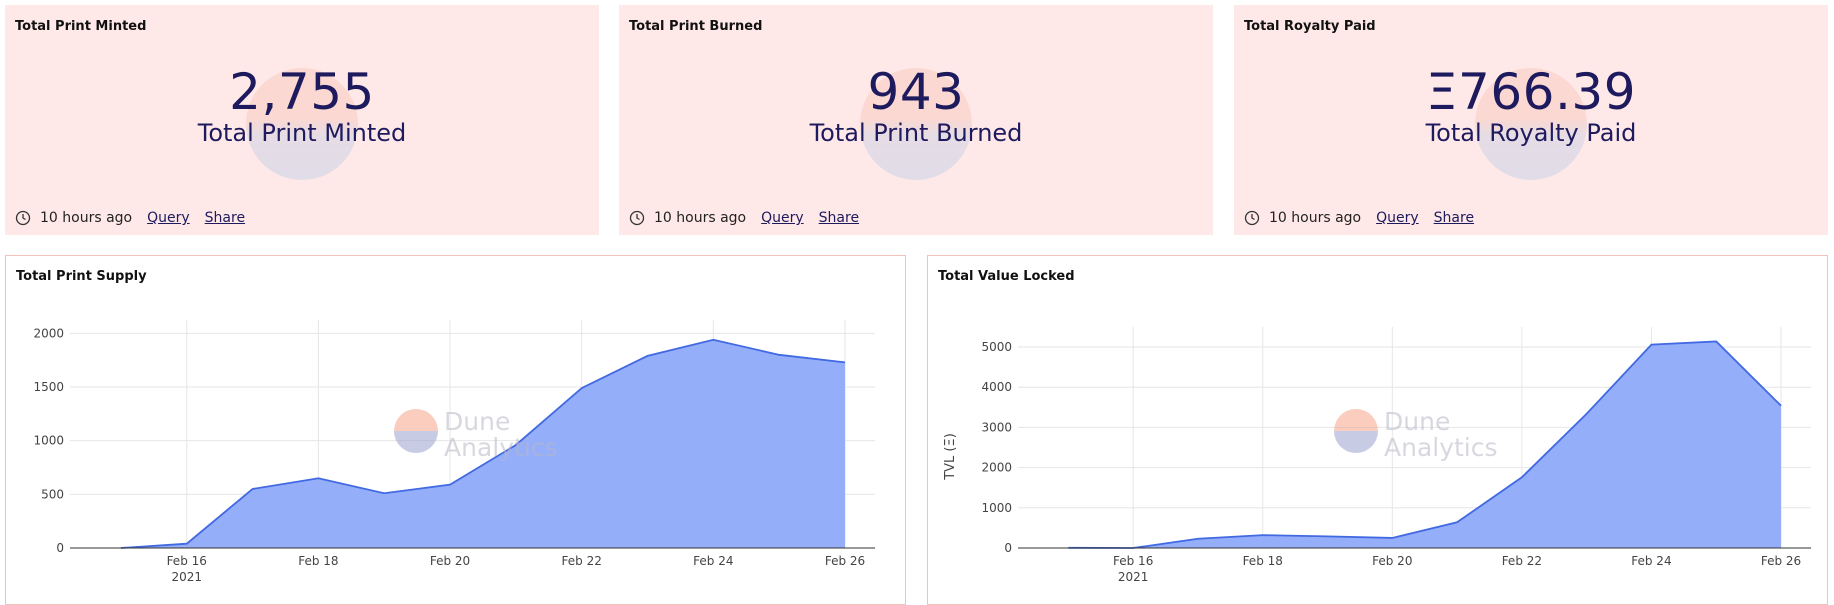 The width and height of the screenshot is (1834, 605). Describe the element at coordinates (1006, 276) in the screenshot. I see `chart-title: Total Value Locked` at that location.